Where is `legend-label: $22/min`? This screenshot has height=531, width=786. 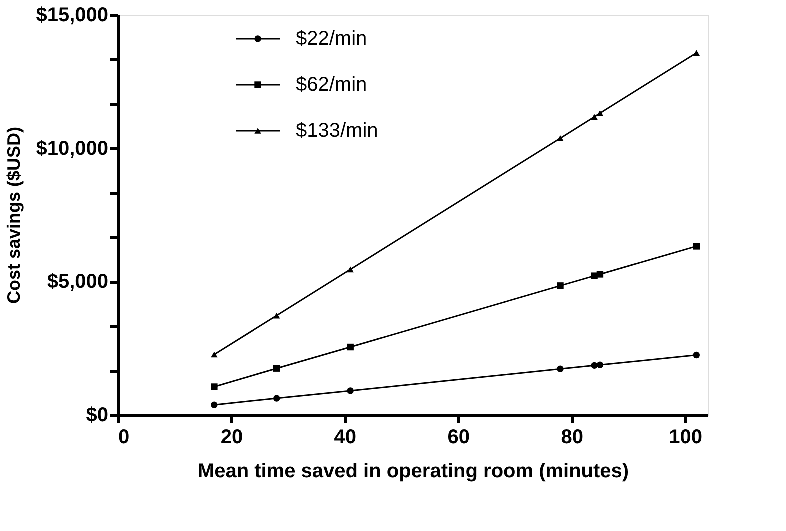 legend-label: $22/min is located at coordinates (332, 39).